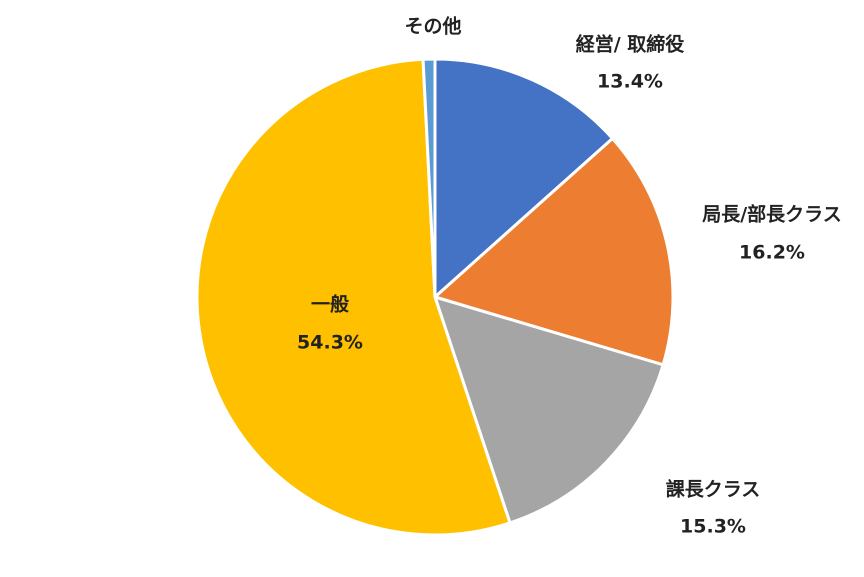  I want to click on slice-label: 局長/部長クラス, so click(772, 214).